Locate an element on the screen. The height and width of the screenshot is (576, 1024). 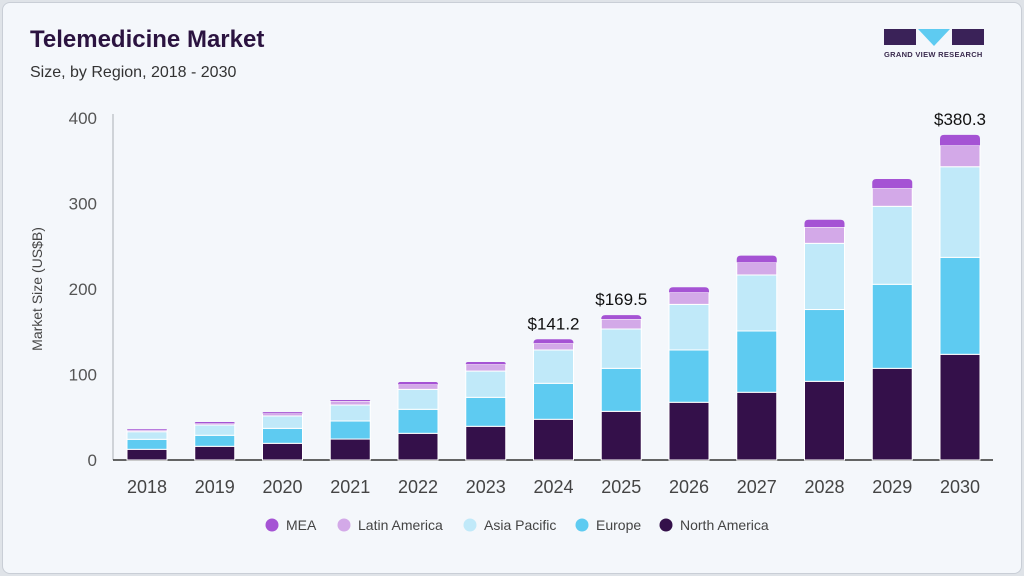
bar-stack-2024 is located at coordinates (553, 400).